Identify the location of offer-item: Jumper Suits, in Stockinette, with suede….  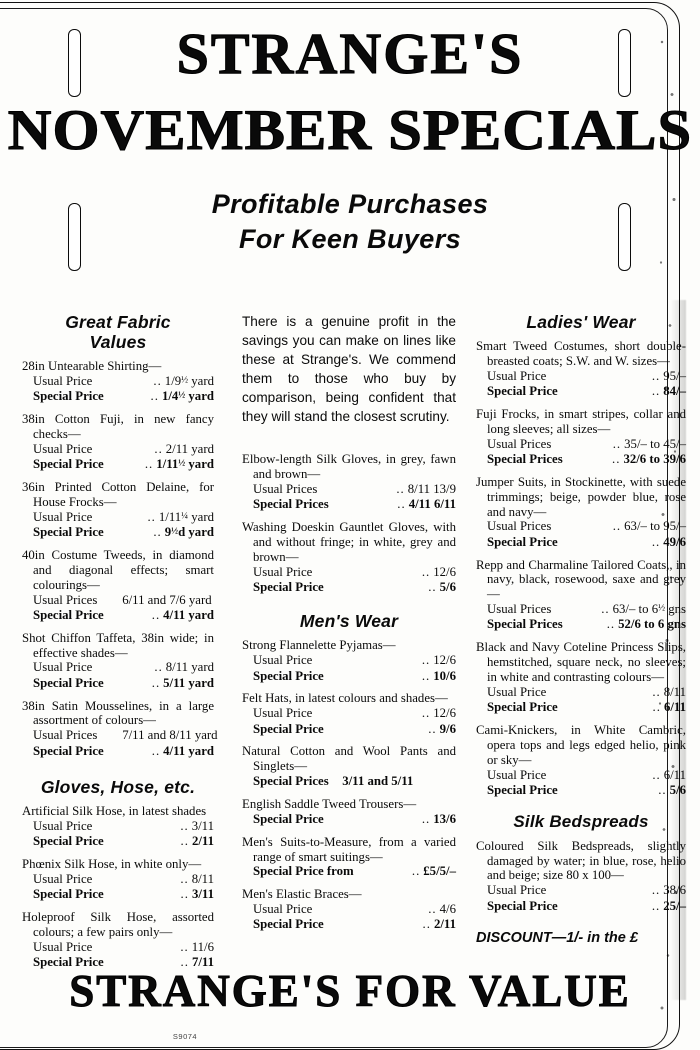
(581, 512).